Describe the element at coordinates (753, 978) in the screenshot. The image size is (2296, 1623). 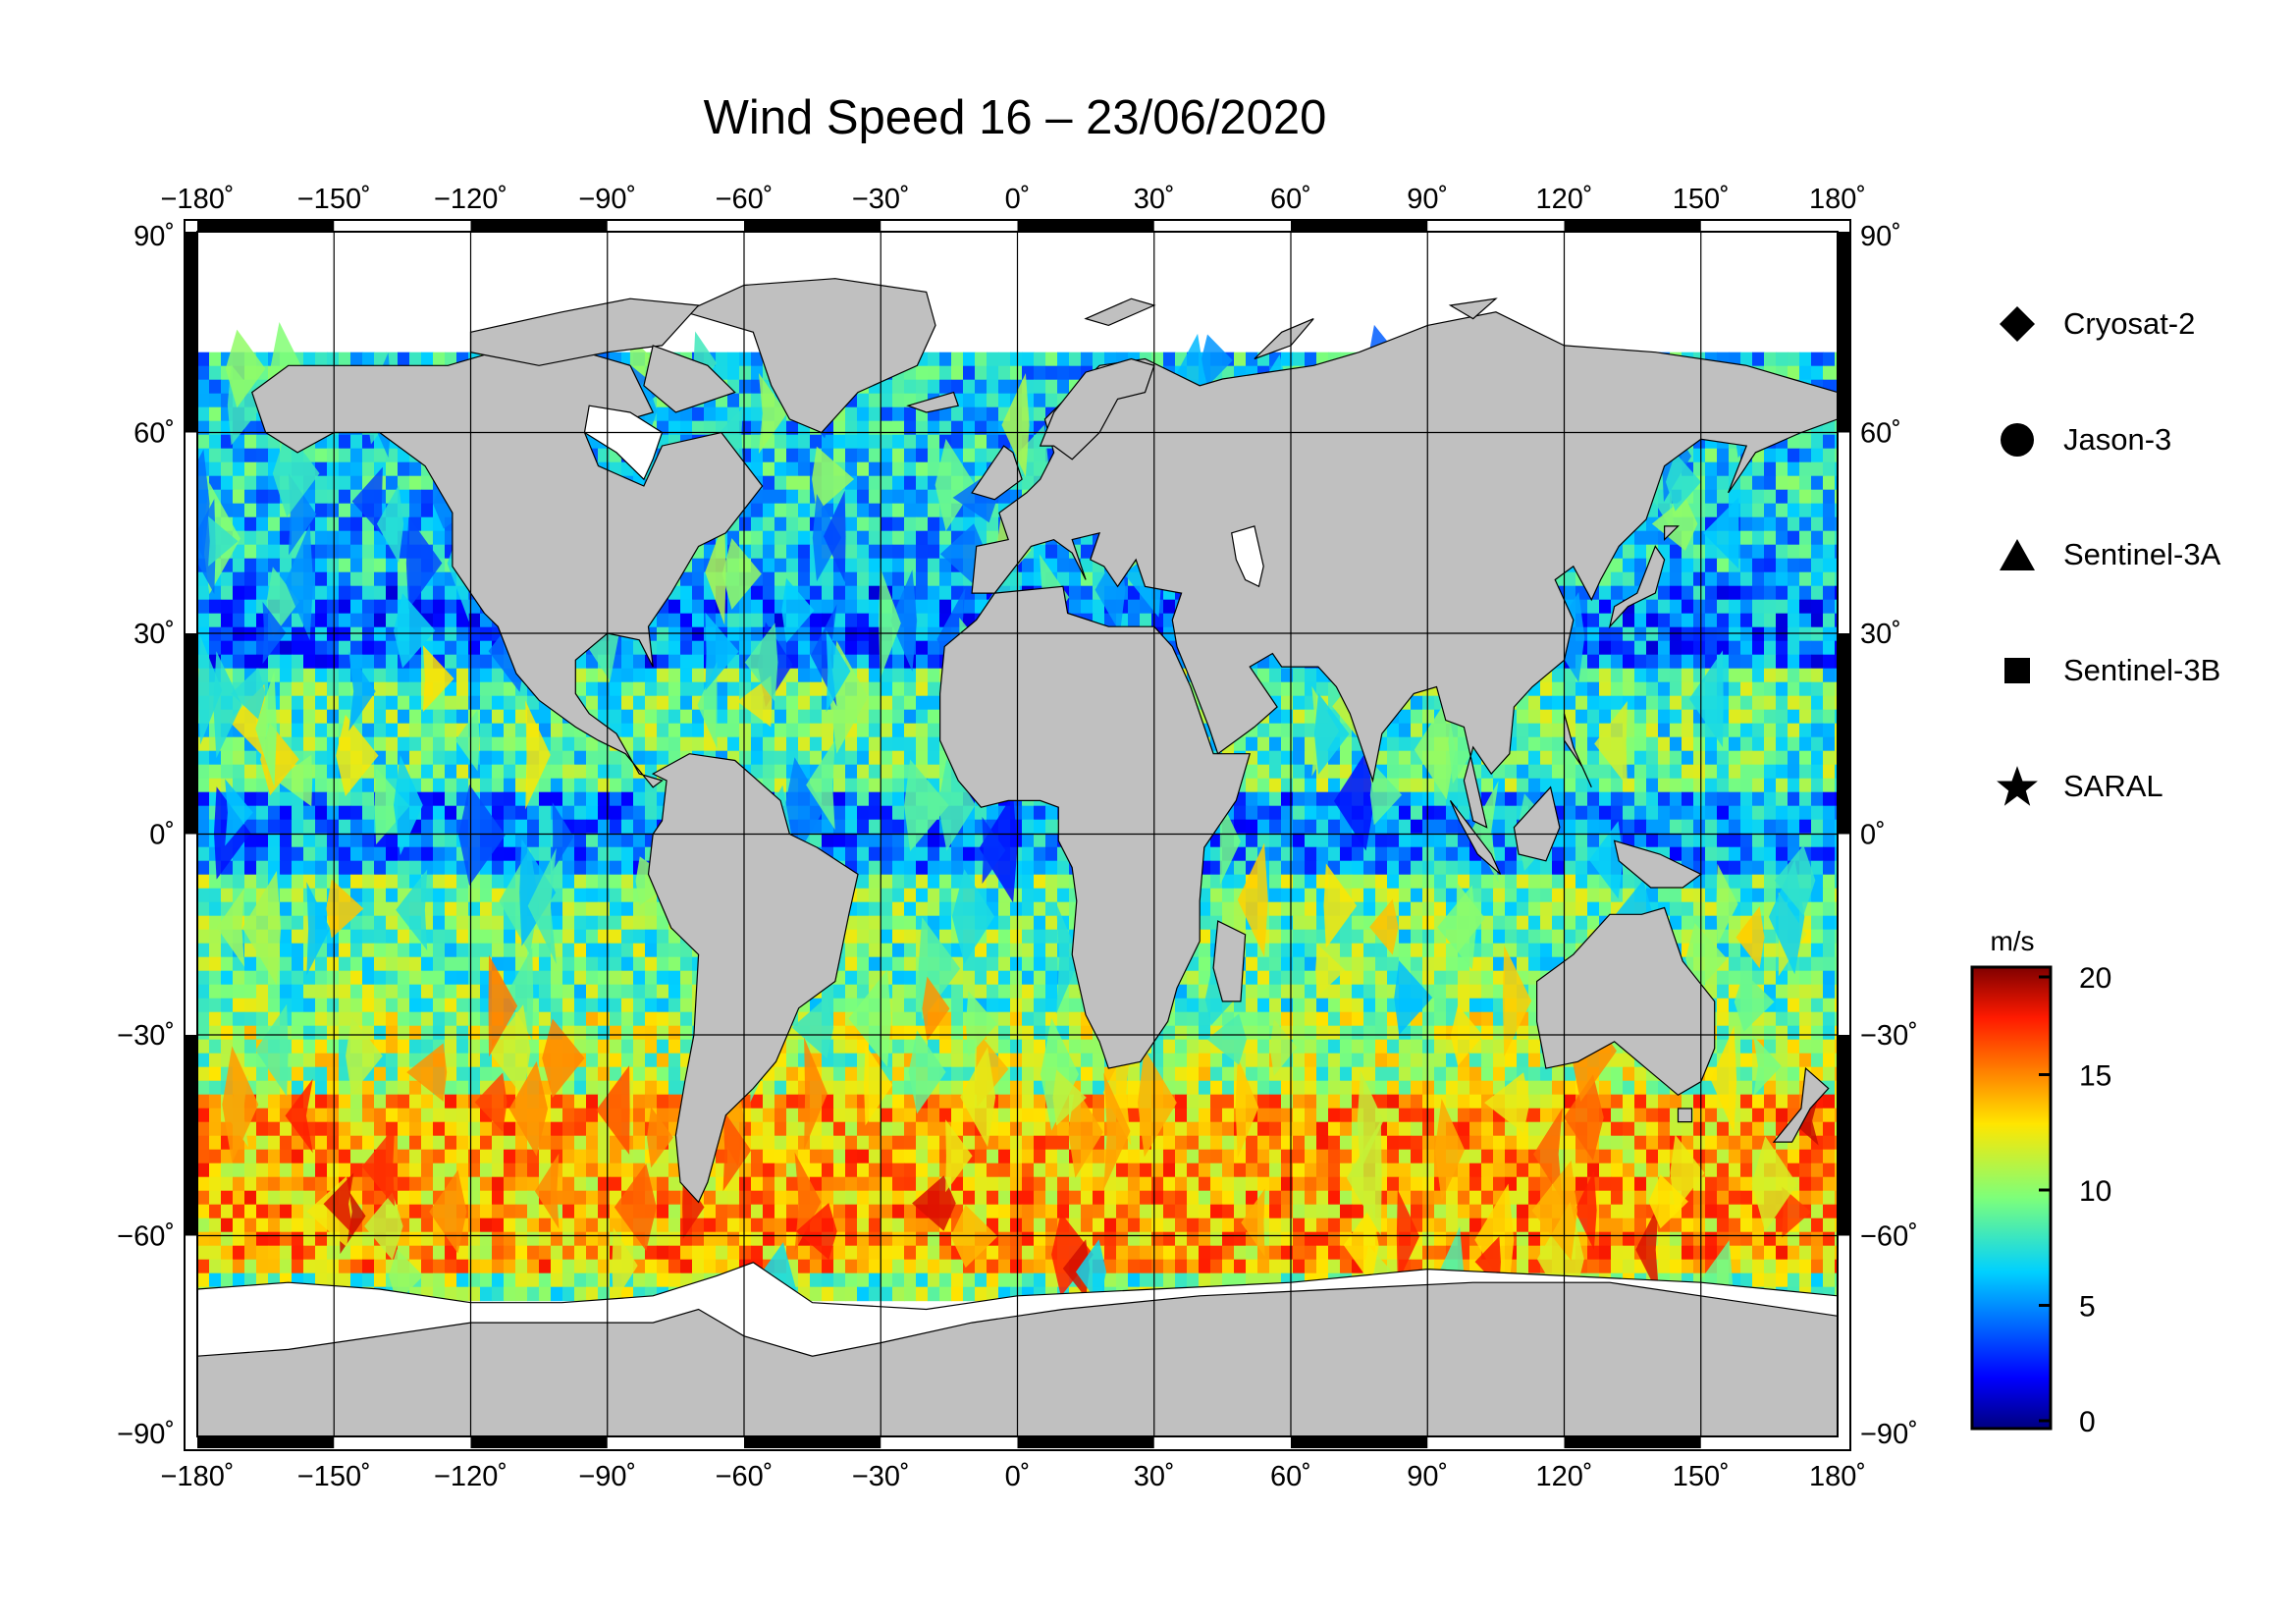
I see `south-america` at that location.